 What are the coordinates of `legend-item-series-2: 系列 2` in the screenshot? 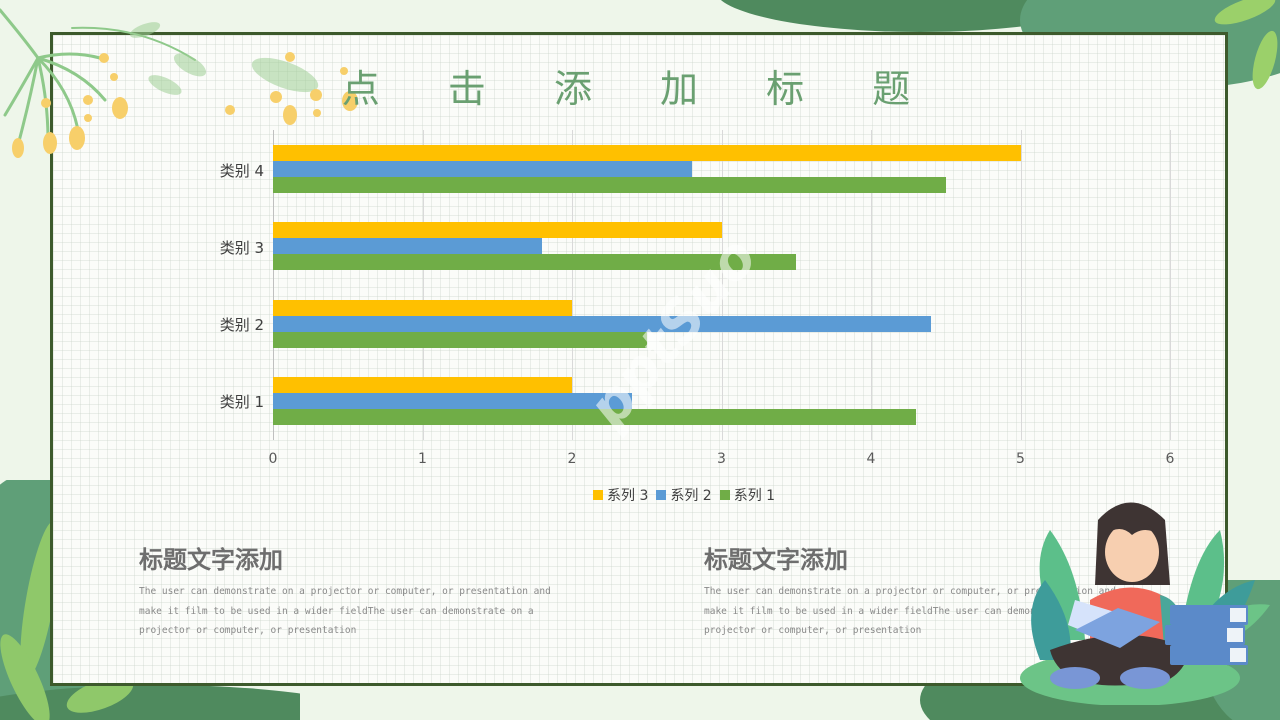 It's located at (684, 495).